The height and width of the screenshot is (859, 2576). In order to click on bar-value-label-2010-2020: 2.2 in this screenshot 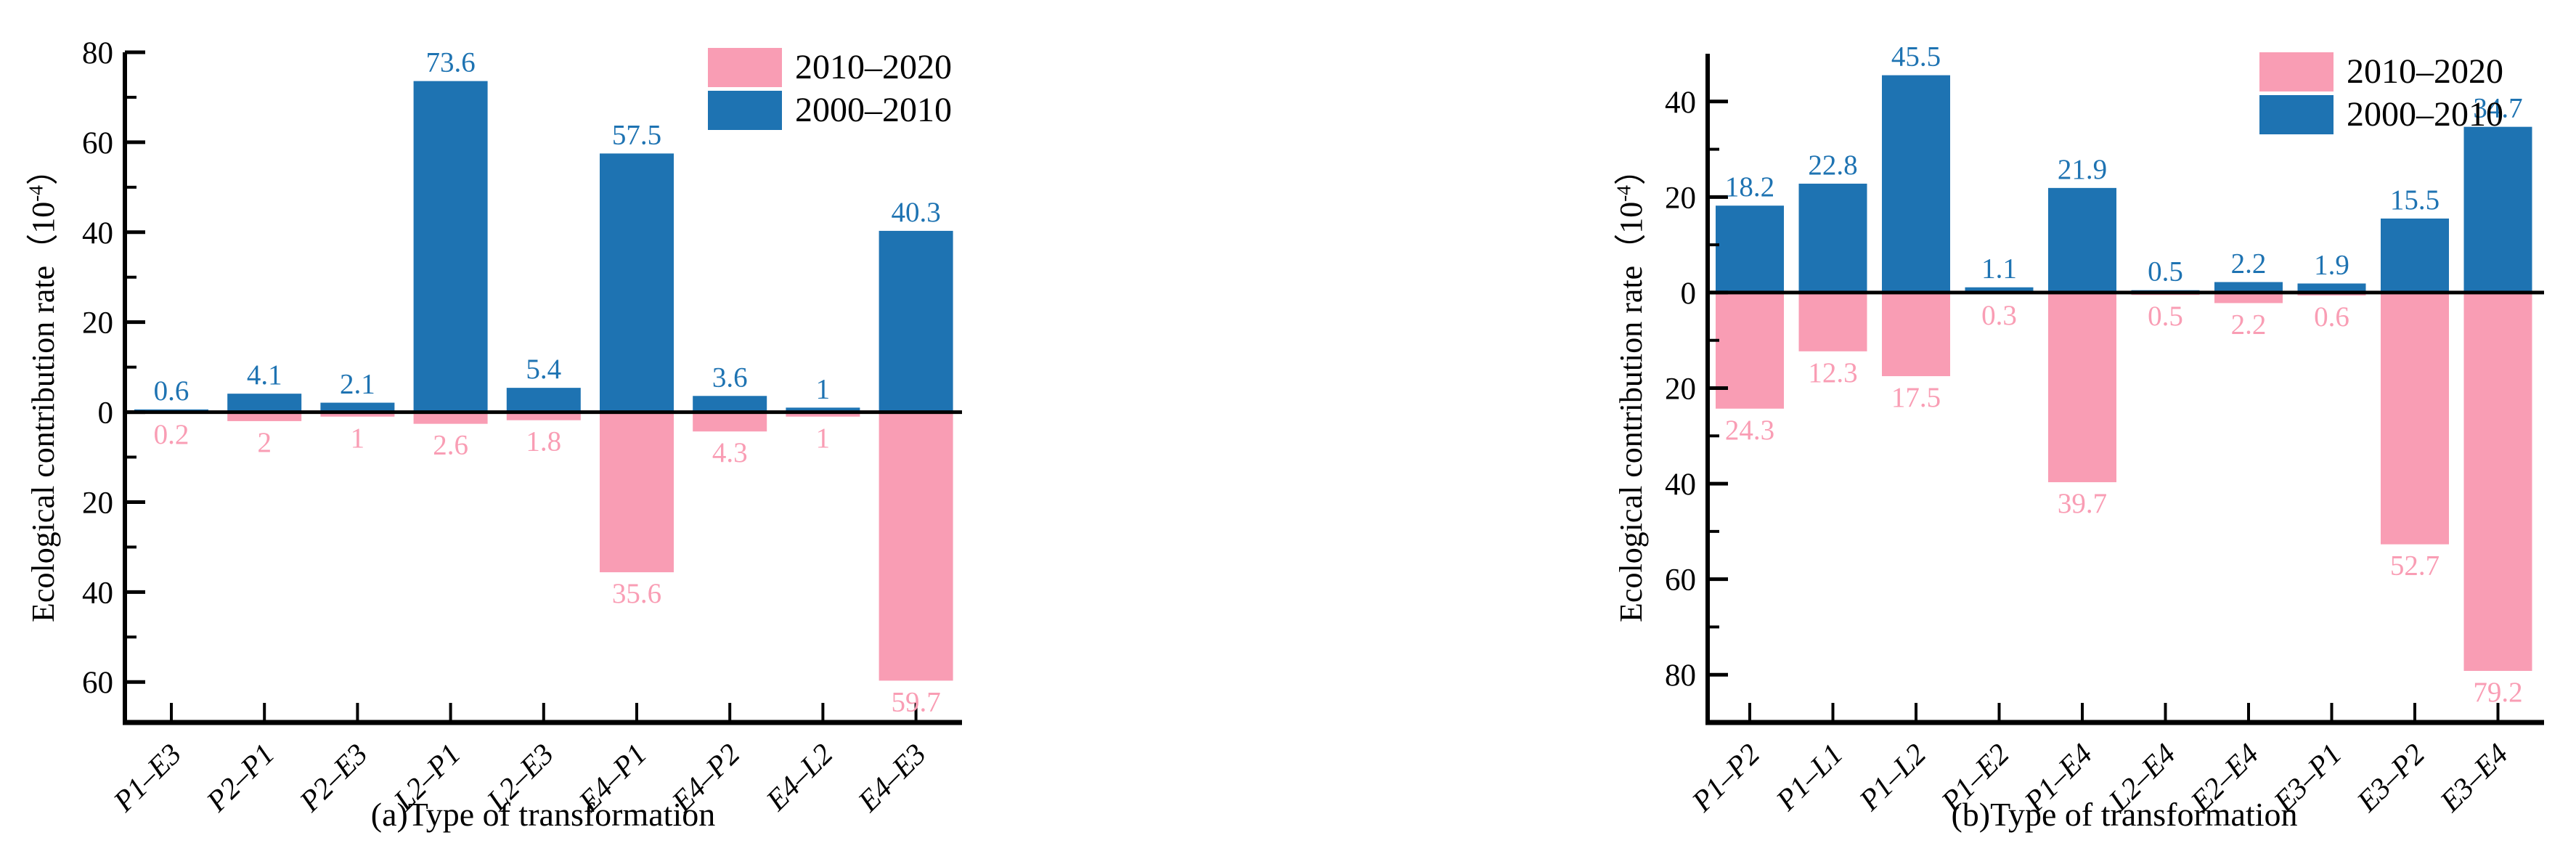, I will do `click(2249, 324)`.